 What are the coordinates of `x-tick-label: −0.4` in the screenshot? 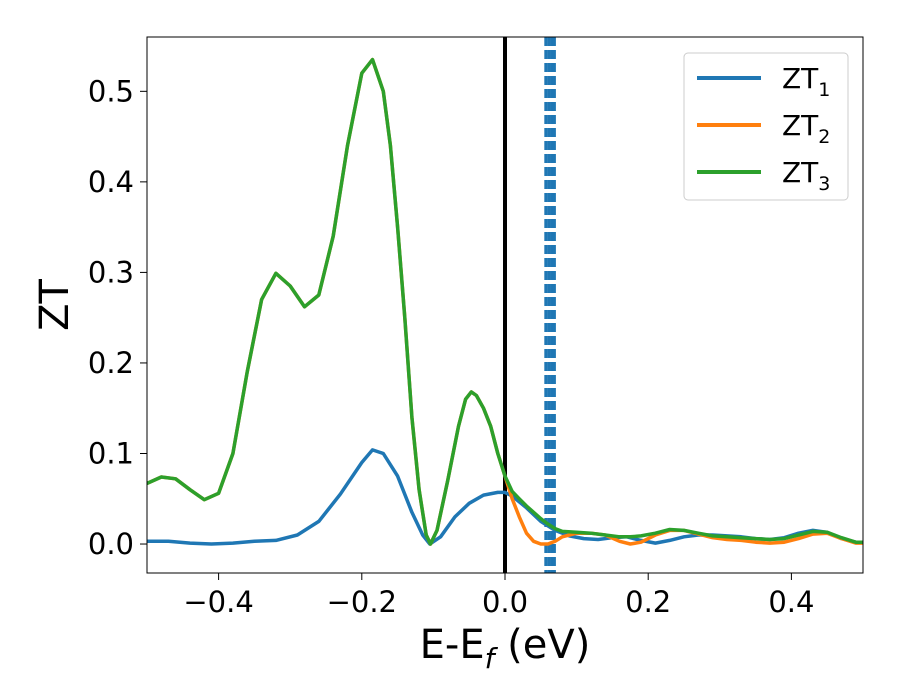 It's located at (218, 602).